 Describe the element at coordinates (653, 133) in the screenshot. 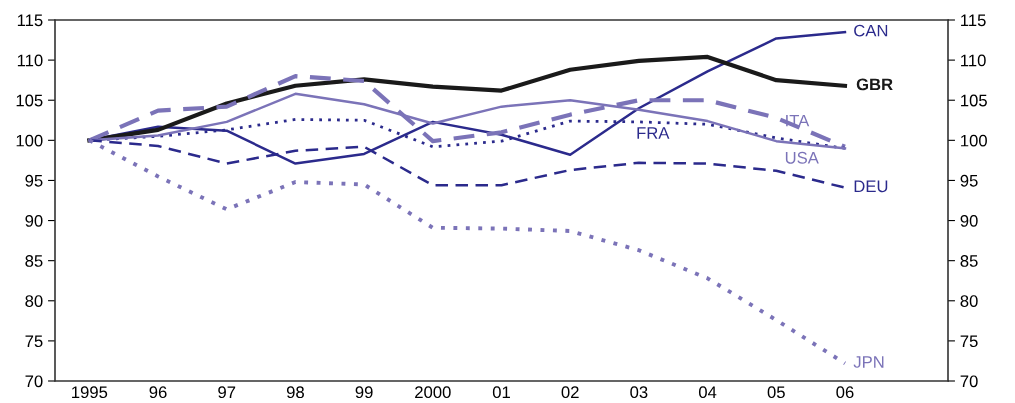

I see `series-label: FRA` at that location.